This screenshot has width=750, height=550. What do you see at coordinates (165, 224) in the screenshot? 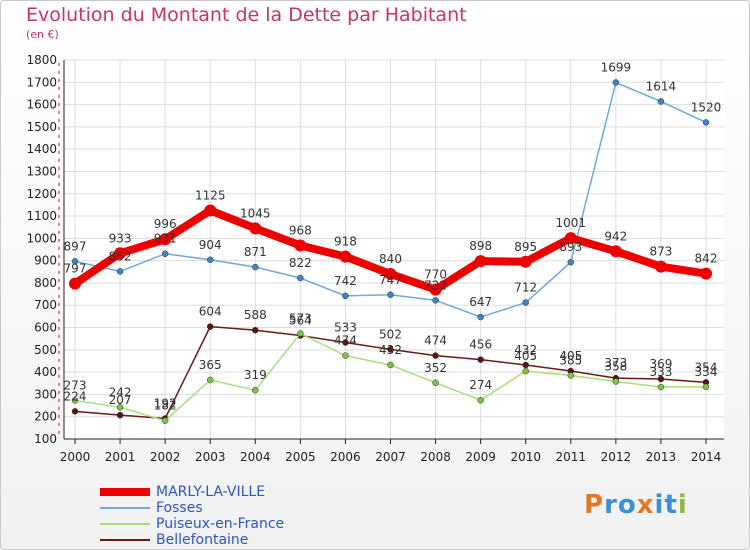
I see `data-label: 996` at bounding box center [165, 224].